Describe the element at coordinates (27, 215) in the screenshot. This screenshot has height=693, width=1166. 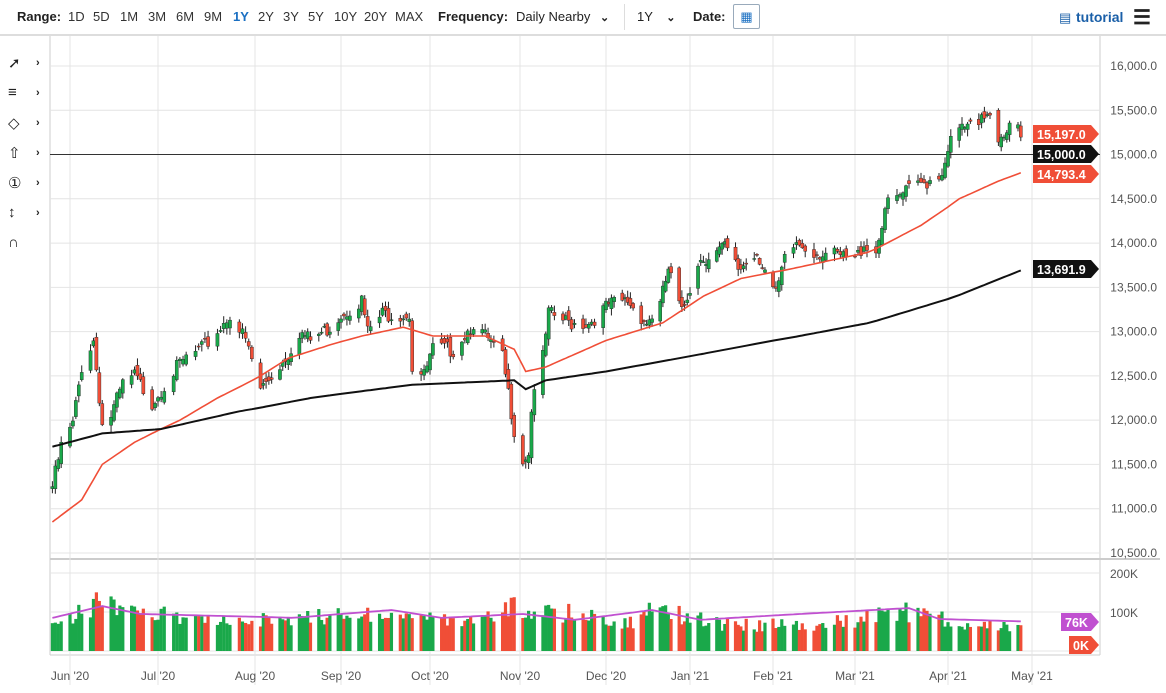
I see `measure-tool: ↕ ›` at that location.